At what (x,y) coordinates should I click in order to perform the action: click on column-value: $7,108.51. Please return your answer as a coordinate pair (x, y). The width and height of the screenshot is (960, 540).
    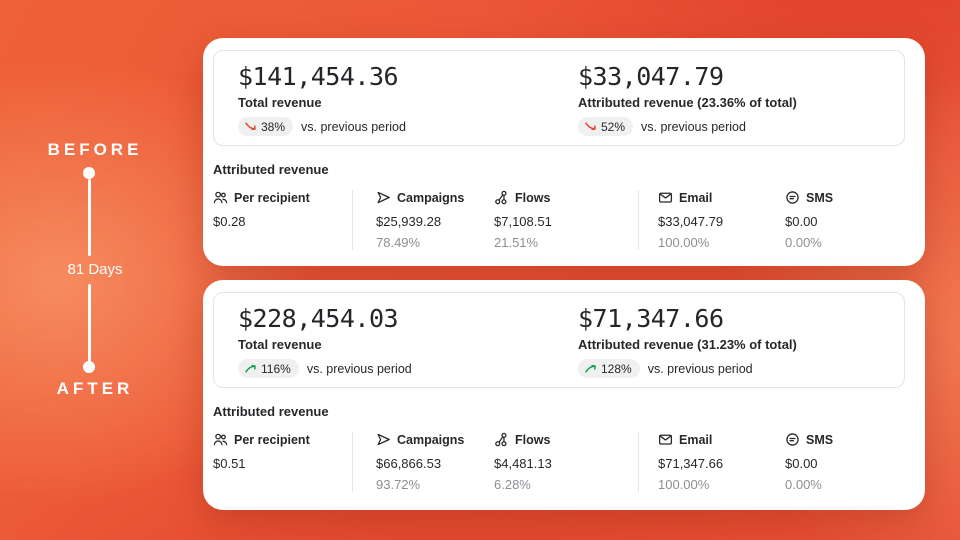
    Looking at the image, I should click on (523, 221).